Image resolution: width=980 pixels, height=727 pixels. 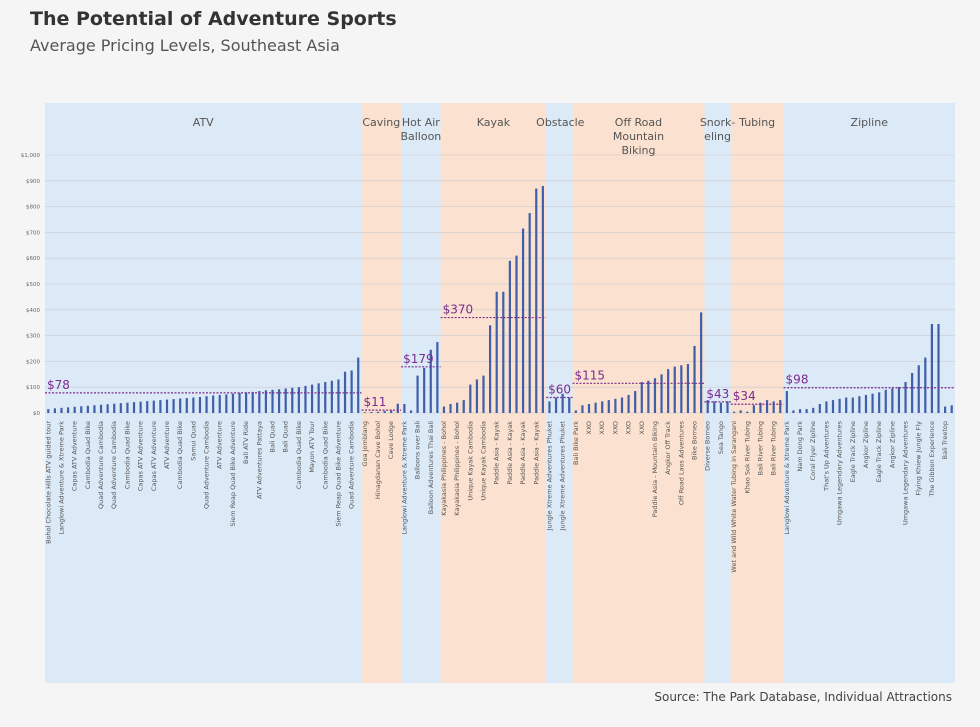 I want to click on y-tick-label: $200, so click(x=33, y=362).